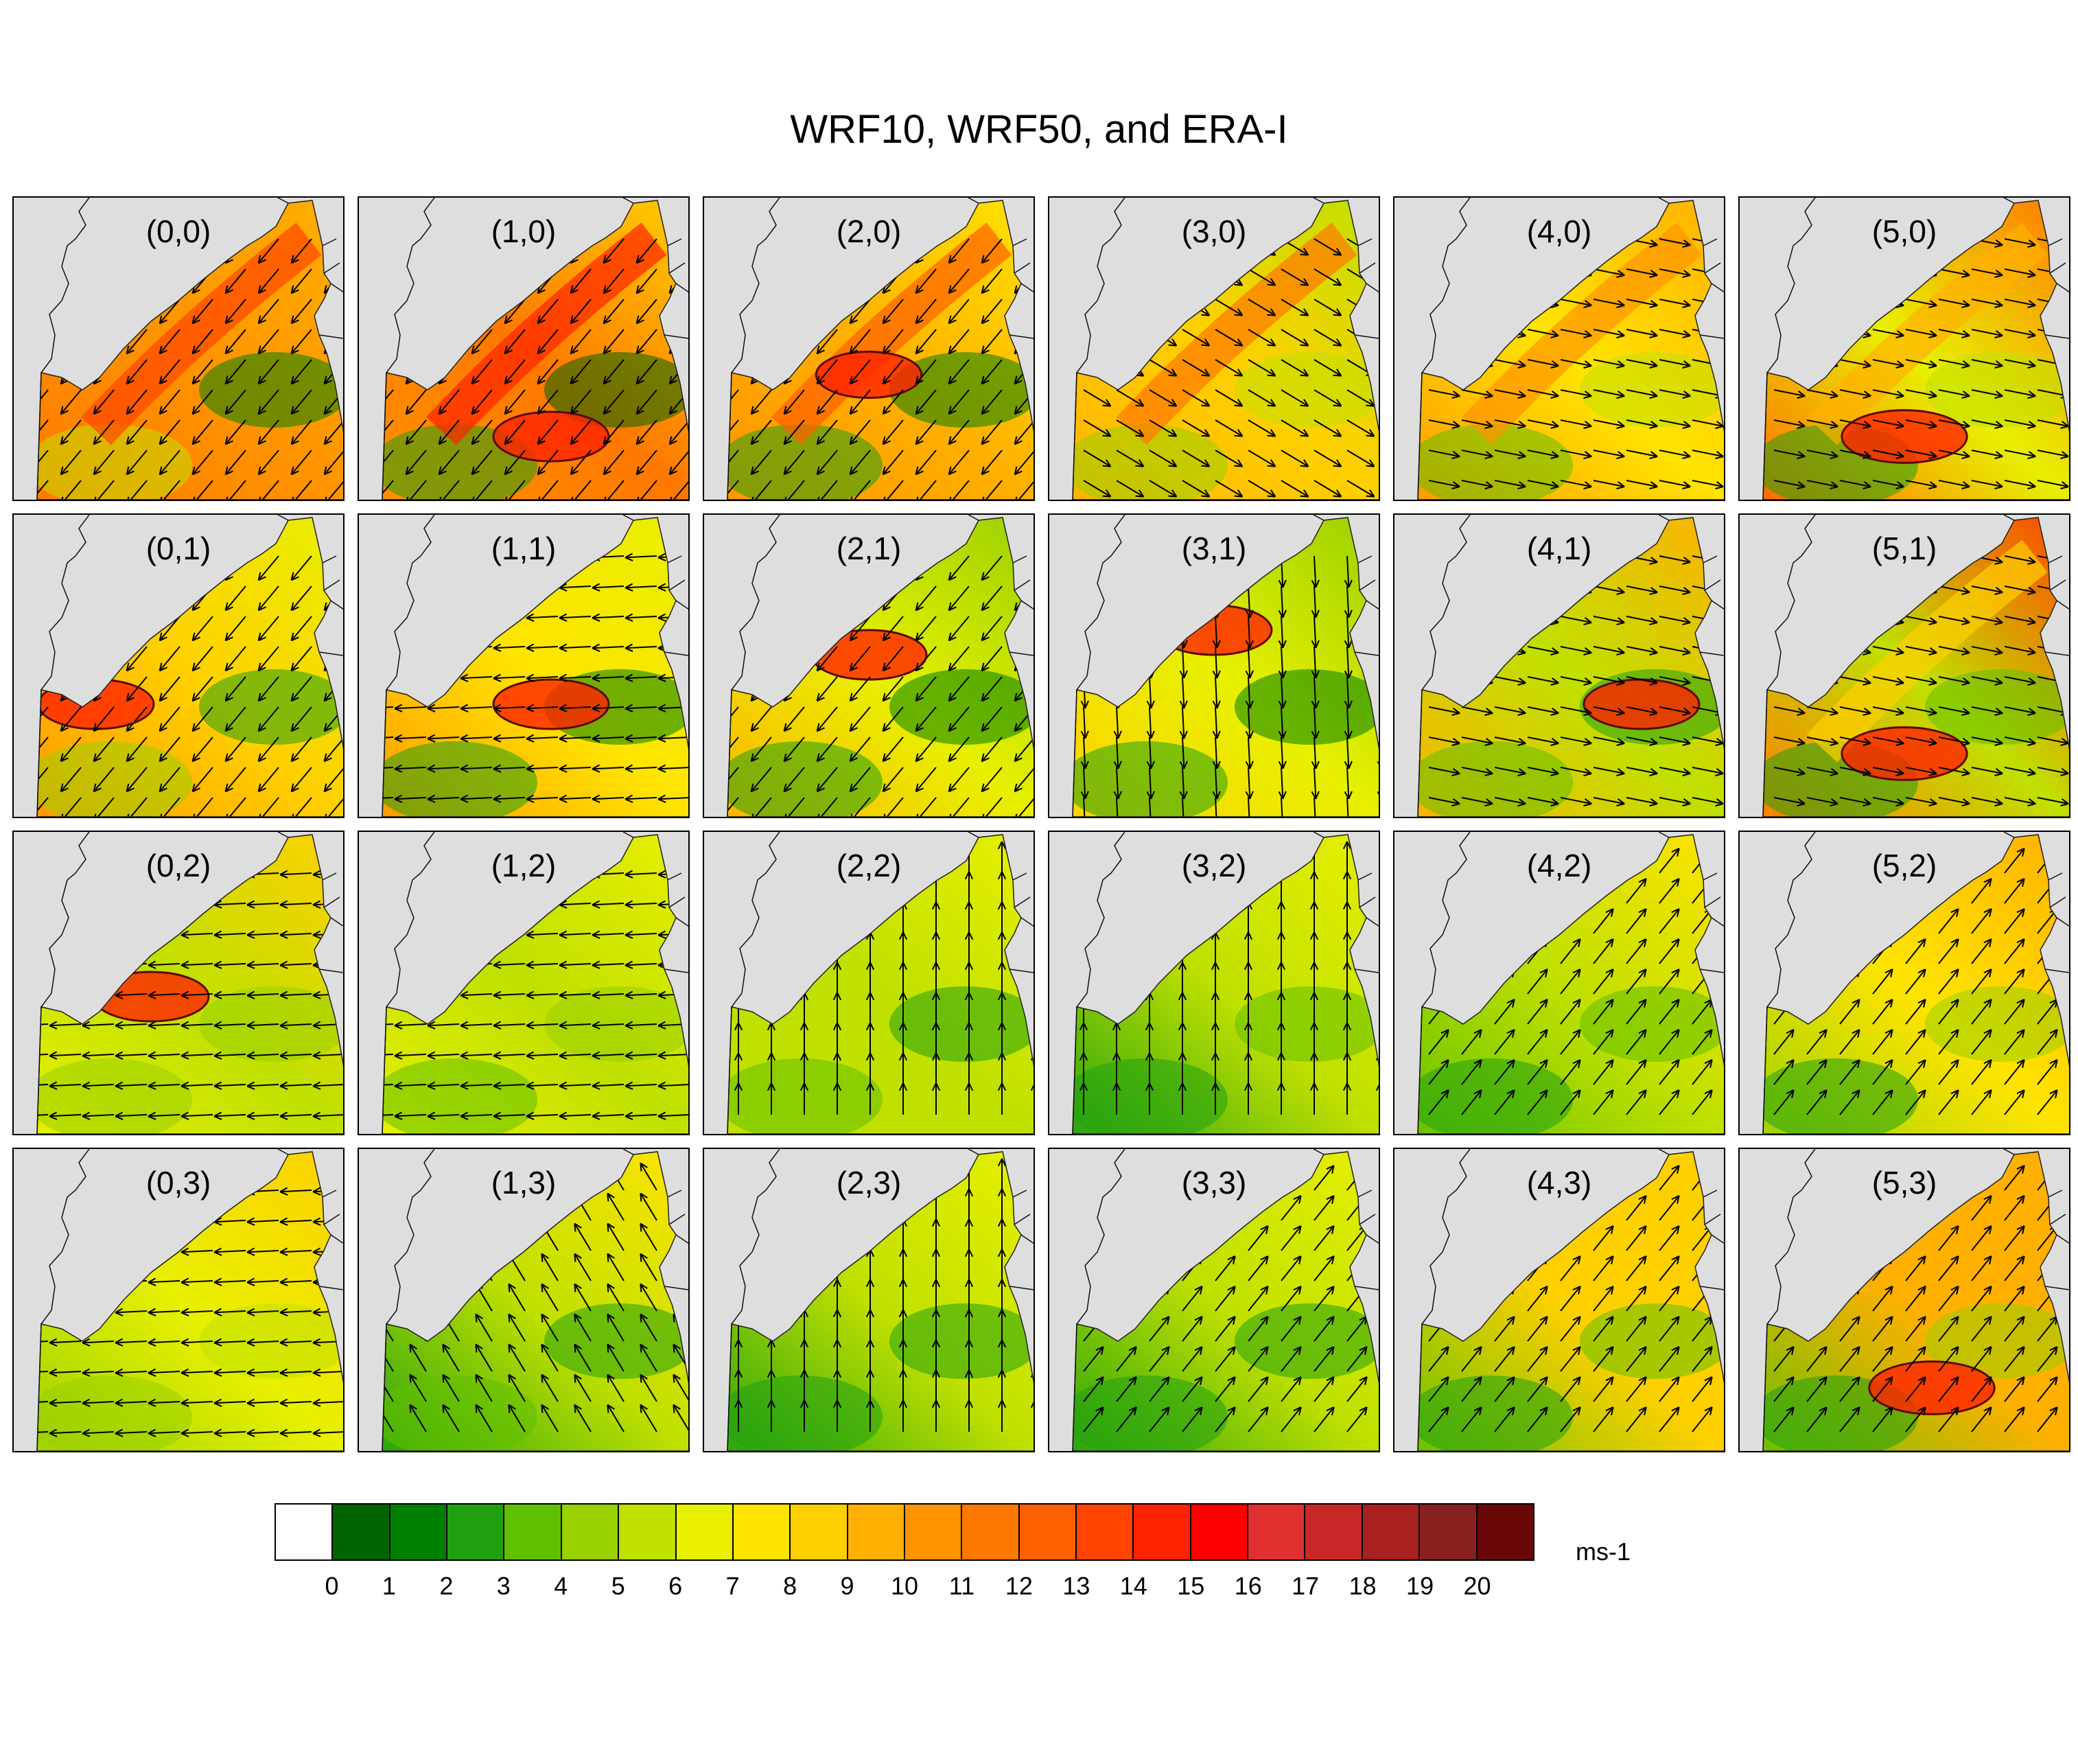 The image size is (2078, 1764). Describe the element at coordinates (1904, 348) in the screenshot. I see `map-panel: (5,0)` at that location.